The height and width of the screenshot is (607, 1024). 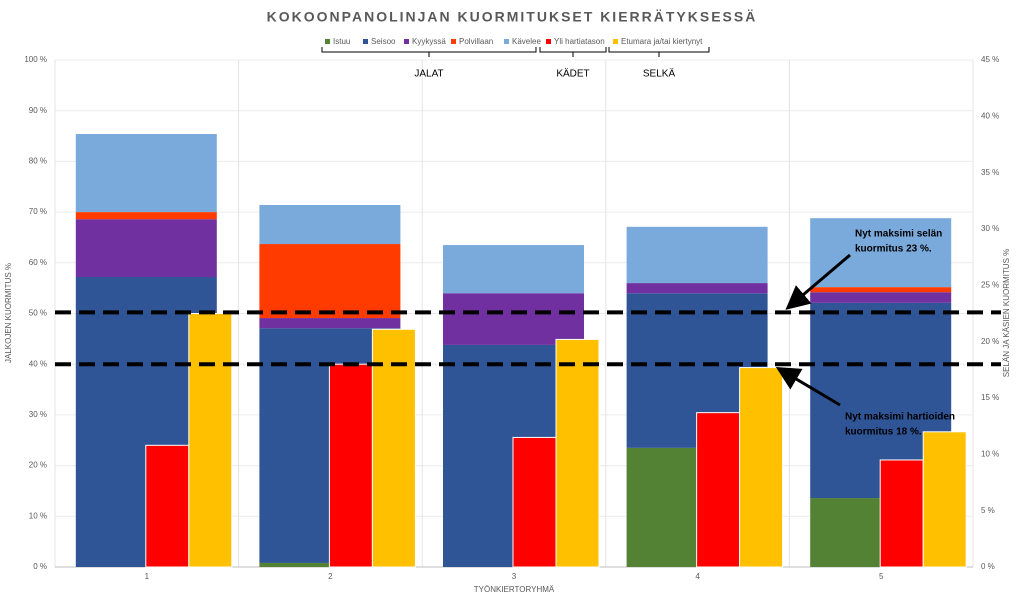 I want to click on legend-label: Kyykyssä, so click(x=429, y=41).